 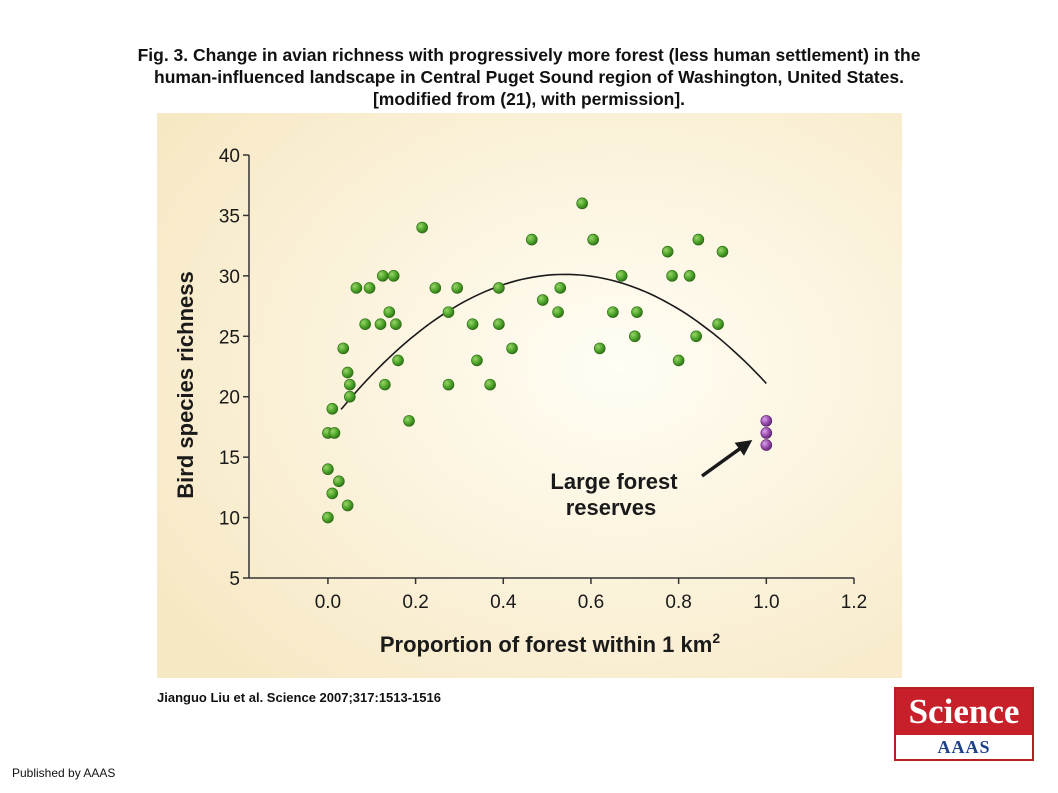 What do you see at coordinates (229, 458) in the screenshot?
I see `y-tick-label: 15` at bounding box center [229, 458].